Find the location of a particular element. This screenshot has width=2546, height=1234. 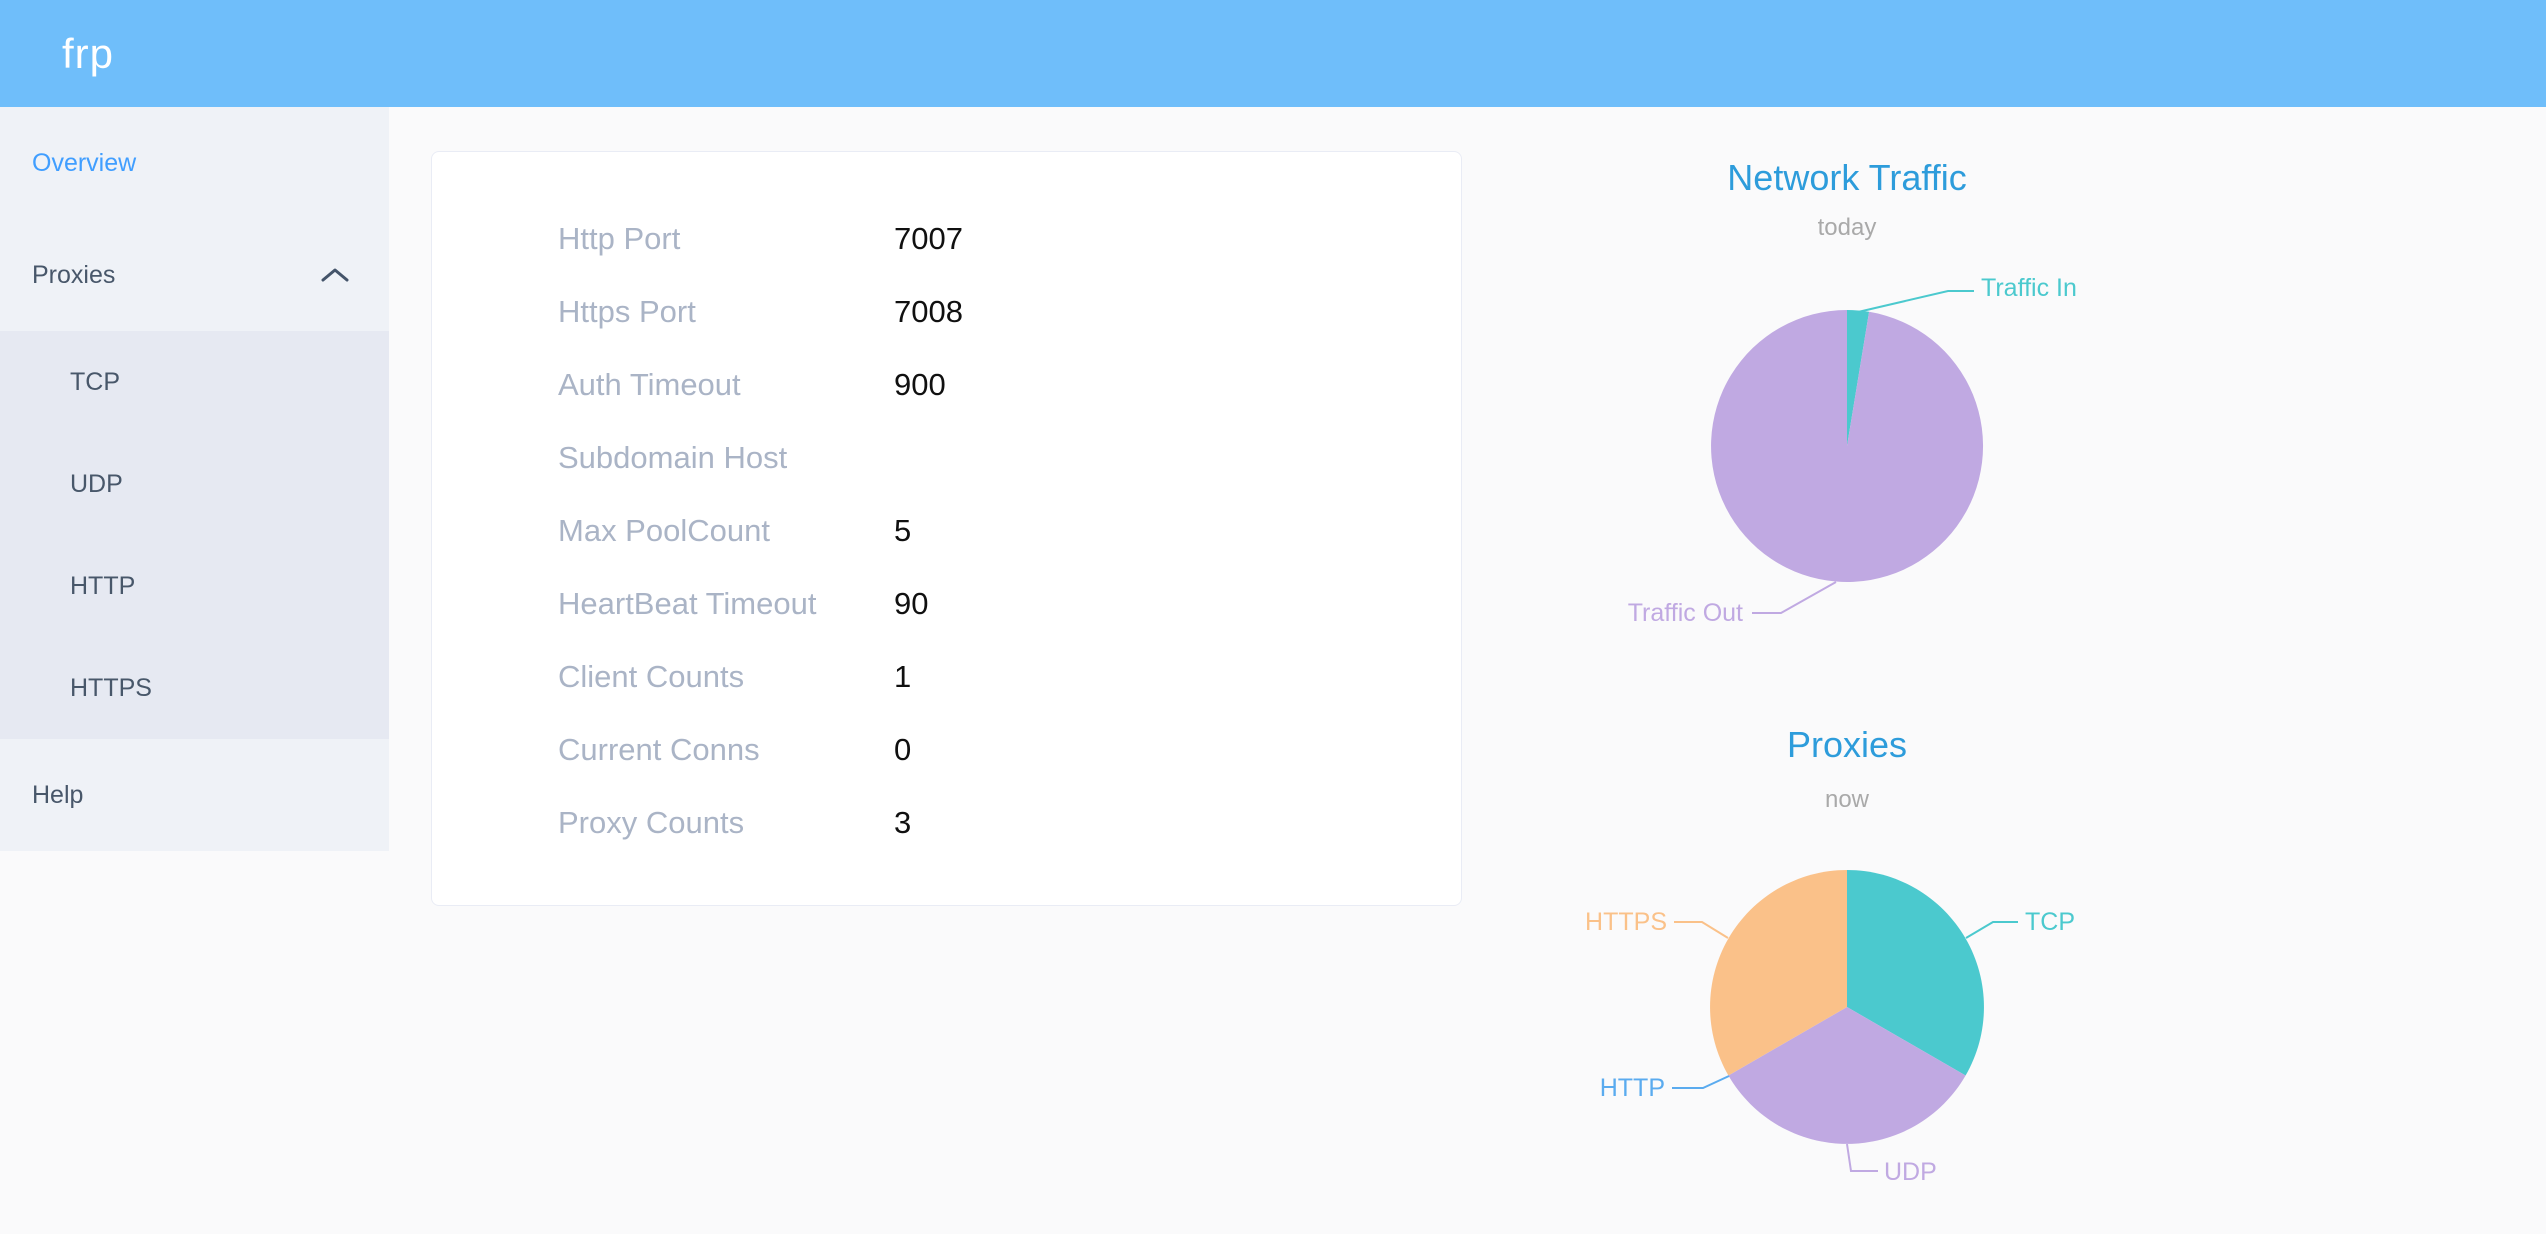

network-traffic-pie: Traffic In Traffic Out is located at coordinates (1852, 450).